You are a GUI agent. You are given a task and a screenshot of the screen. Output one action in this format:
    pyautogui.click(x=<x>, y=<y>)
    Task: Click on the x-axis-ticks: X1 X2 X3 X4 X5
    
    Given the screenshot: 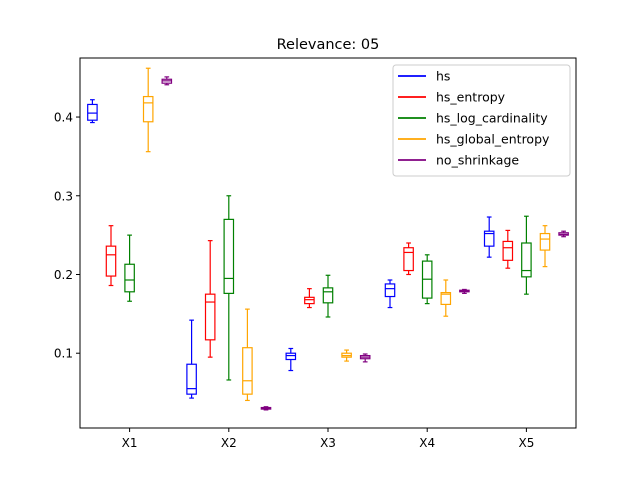 What is the action you would take?
    pyautogui.click(x=328, y=439)
    